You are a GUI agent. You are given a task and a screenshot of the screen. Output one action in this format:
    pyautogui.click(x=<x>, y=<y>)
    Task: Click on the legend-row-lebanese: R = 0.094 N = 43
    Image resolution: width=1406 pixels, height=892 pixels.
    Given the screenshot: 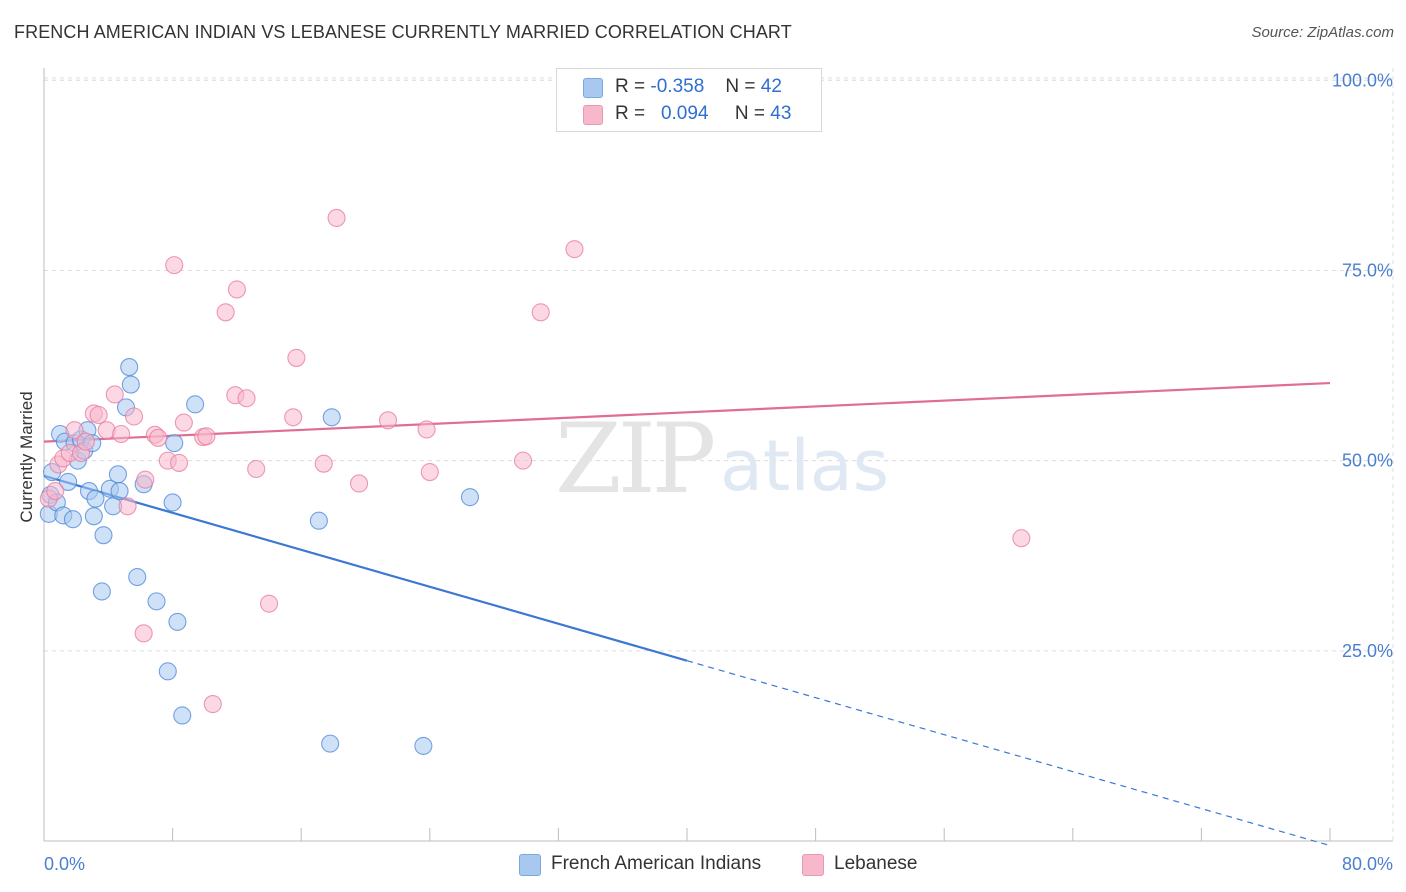 What is the action you would take?
    pyautogui.click(x=689, y=114)
    